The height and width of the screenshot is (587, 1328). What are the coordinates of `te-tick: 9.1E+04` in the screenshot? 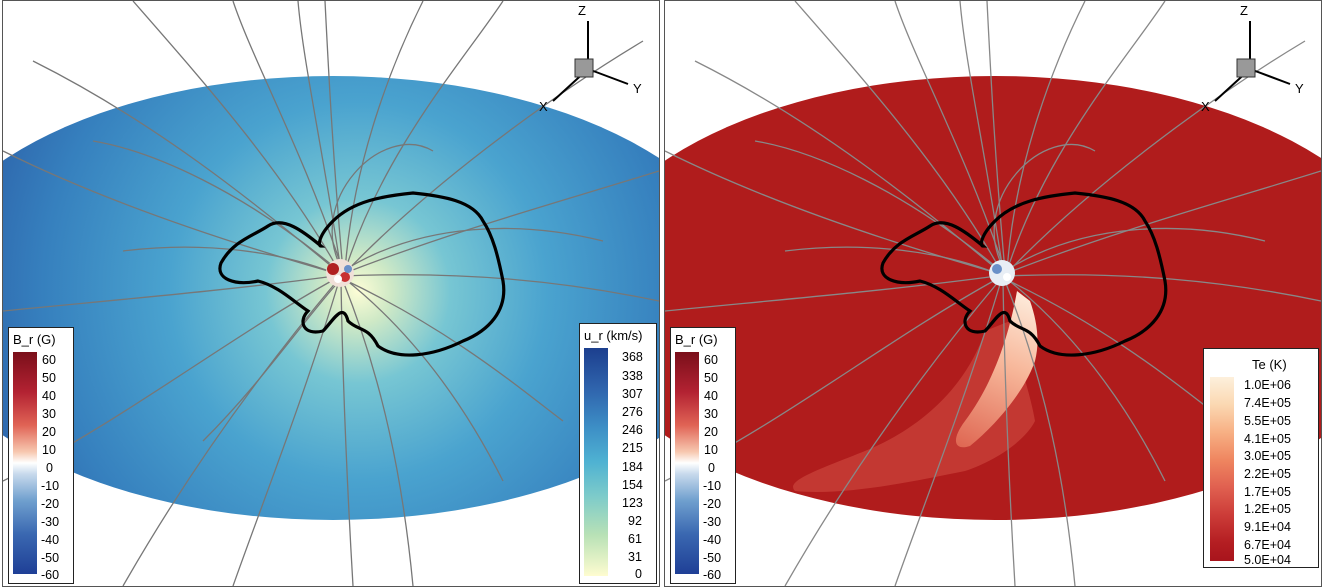 It's located at (1267, 527).